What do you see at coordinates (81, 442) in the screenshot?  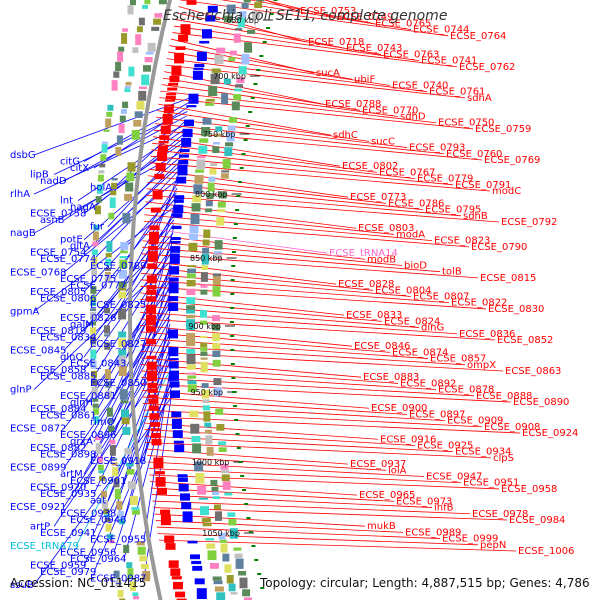 I see `gene-label-left: grxA` at bounding box center [81, 442].